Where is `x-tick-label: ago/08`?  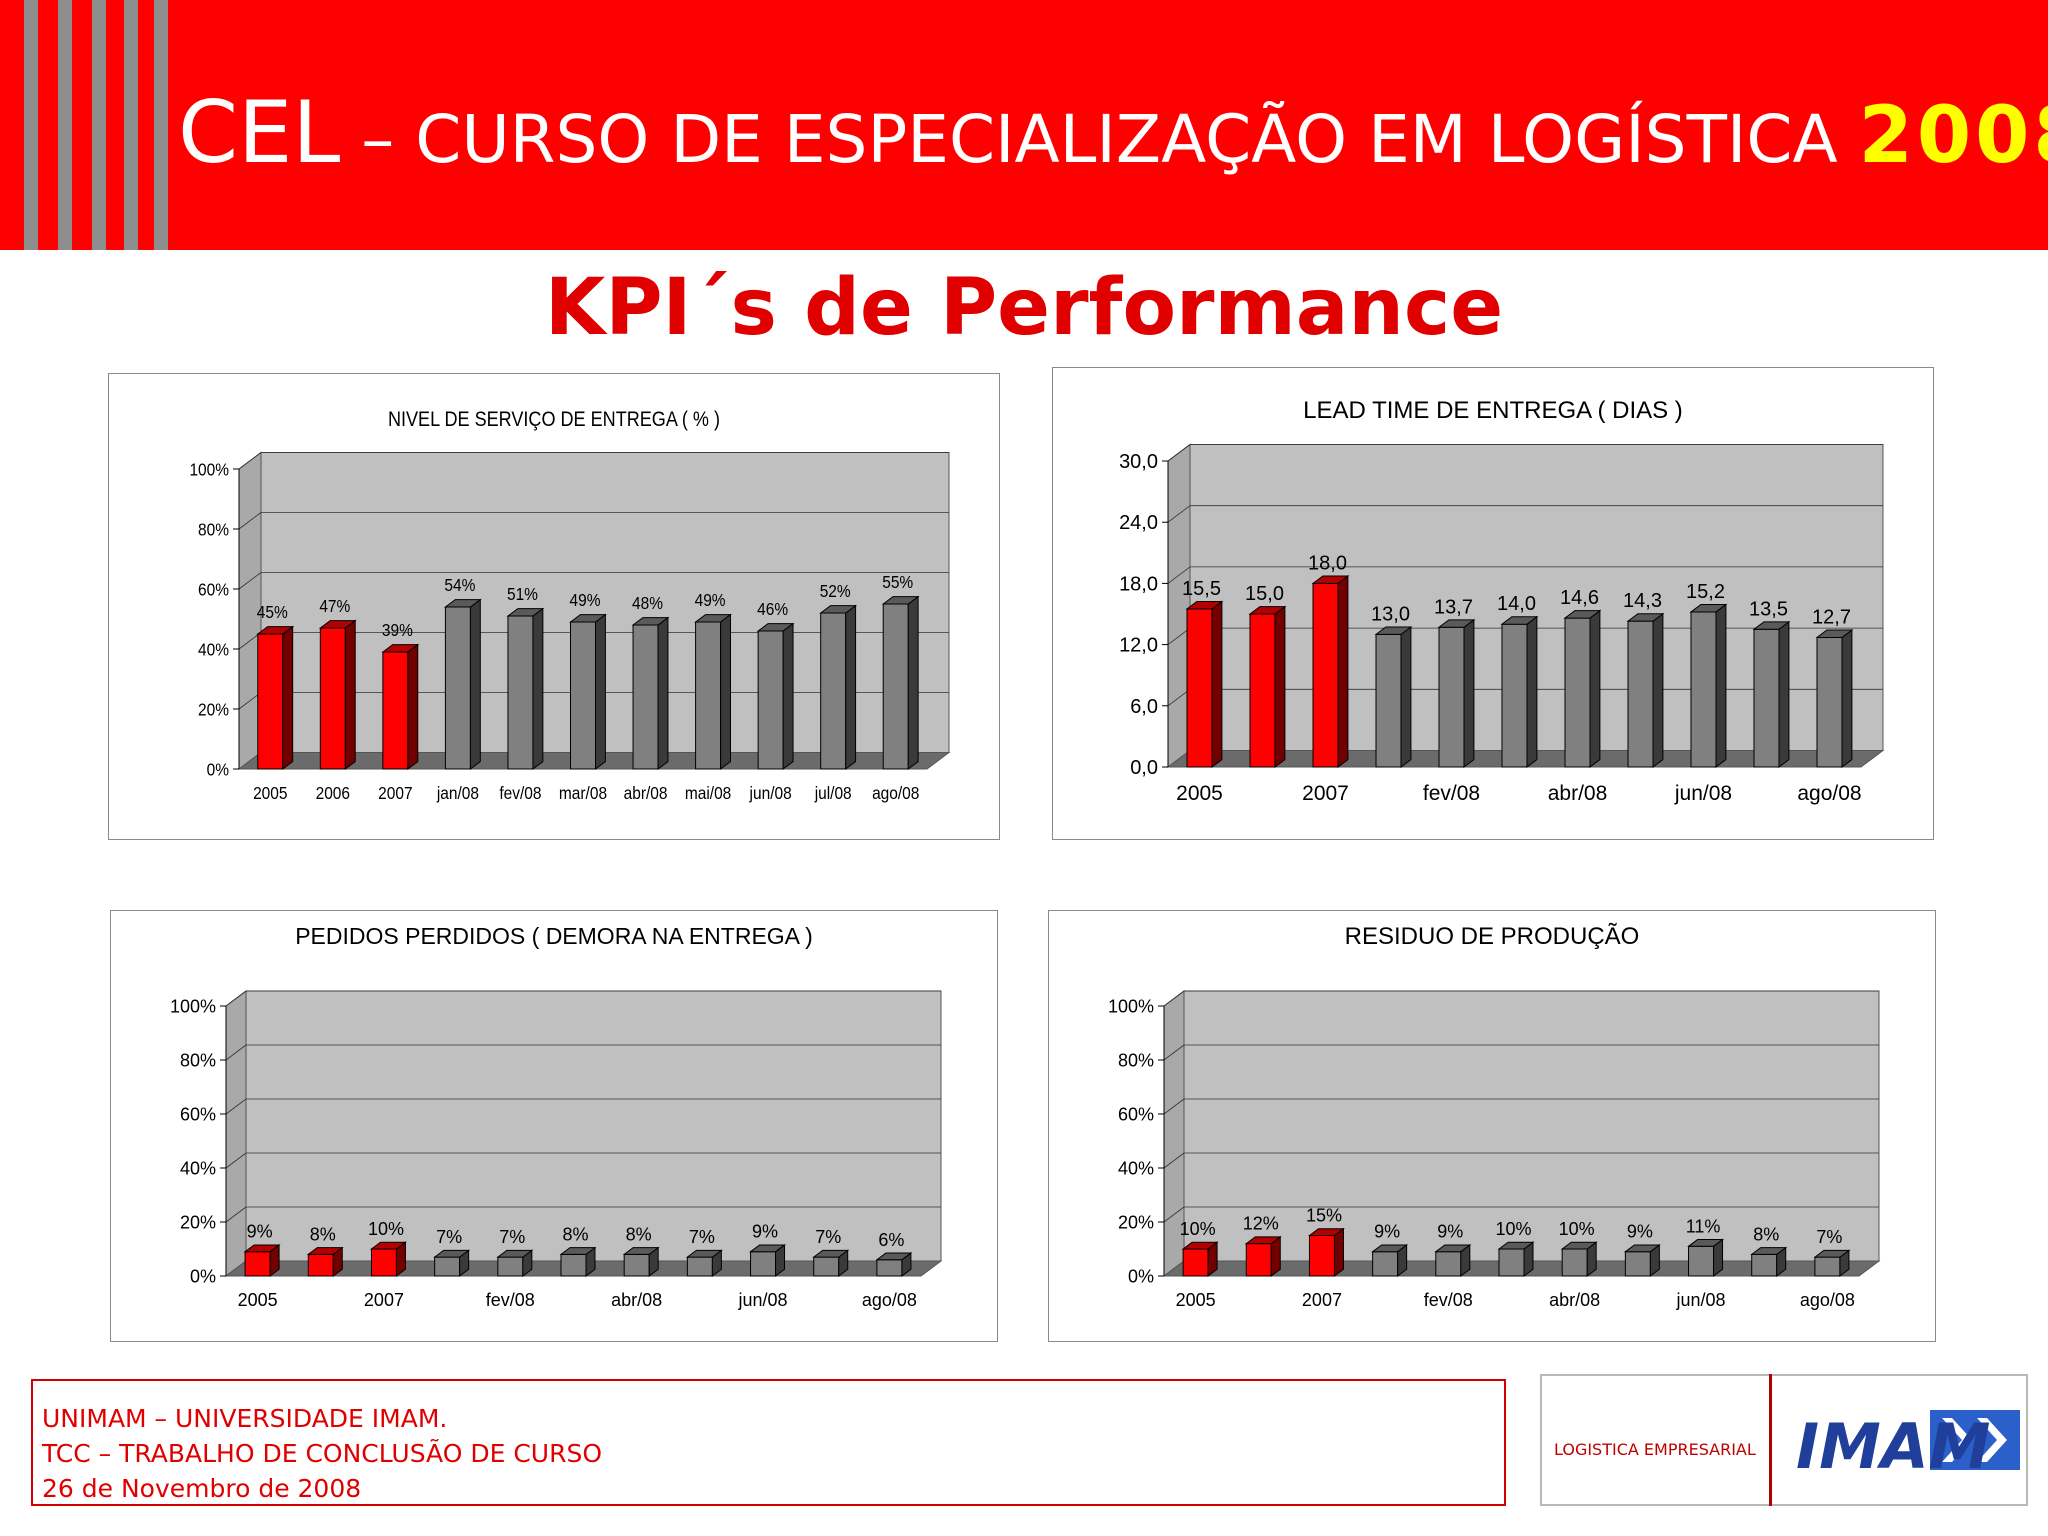 x-tick-label: ago/08 is located at coordinates (889, 1300).